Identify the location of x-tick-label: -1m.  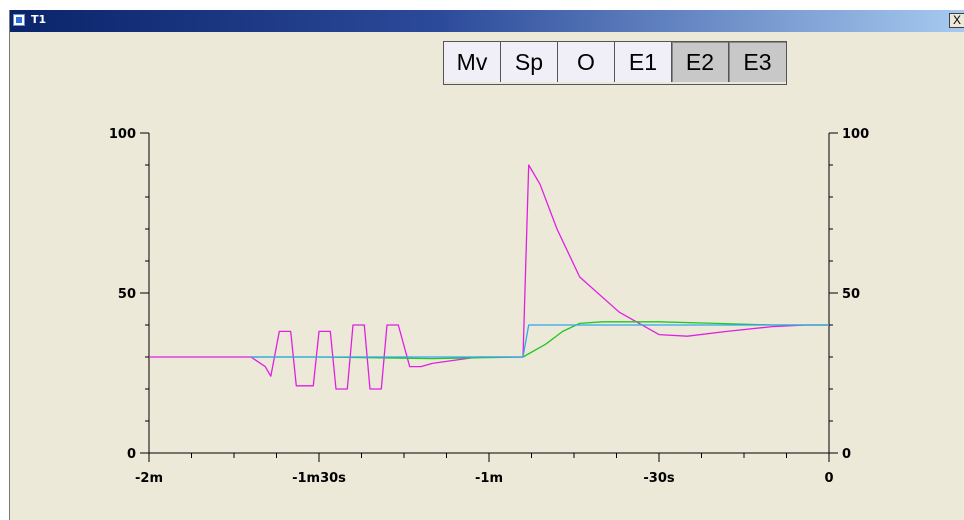
(489, 478).